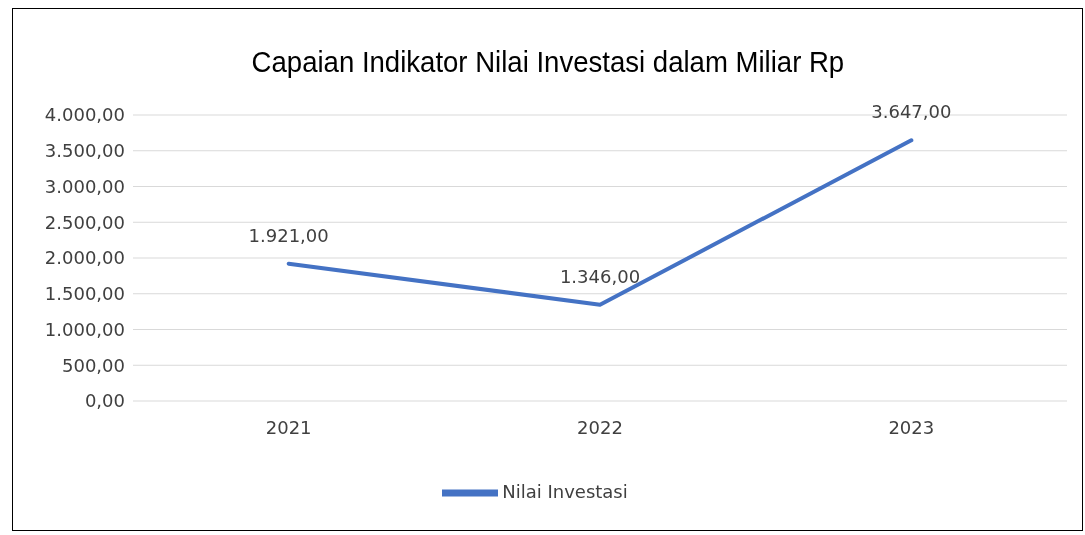 The width and height of the screenshot is (1085, 535). What do you see at coordinates (600, 276) in the screenshot?
I see `data-label: 1.346,00` at bounding box center [600, 276].